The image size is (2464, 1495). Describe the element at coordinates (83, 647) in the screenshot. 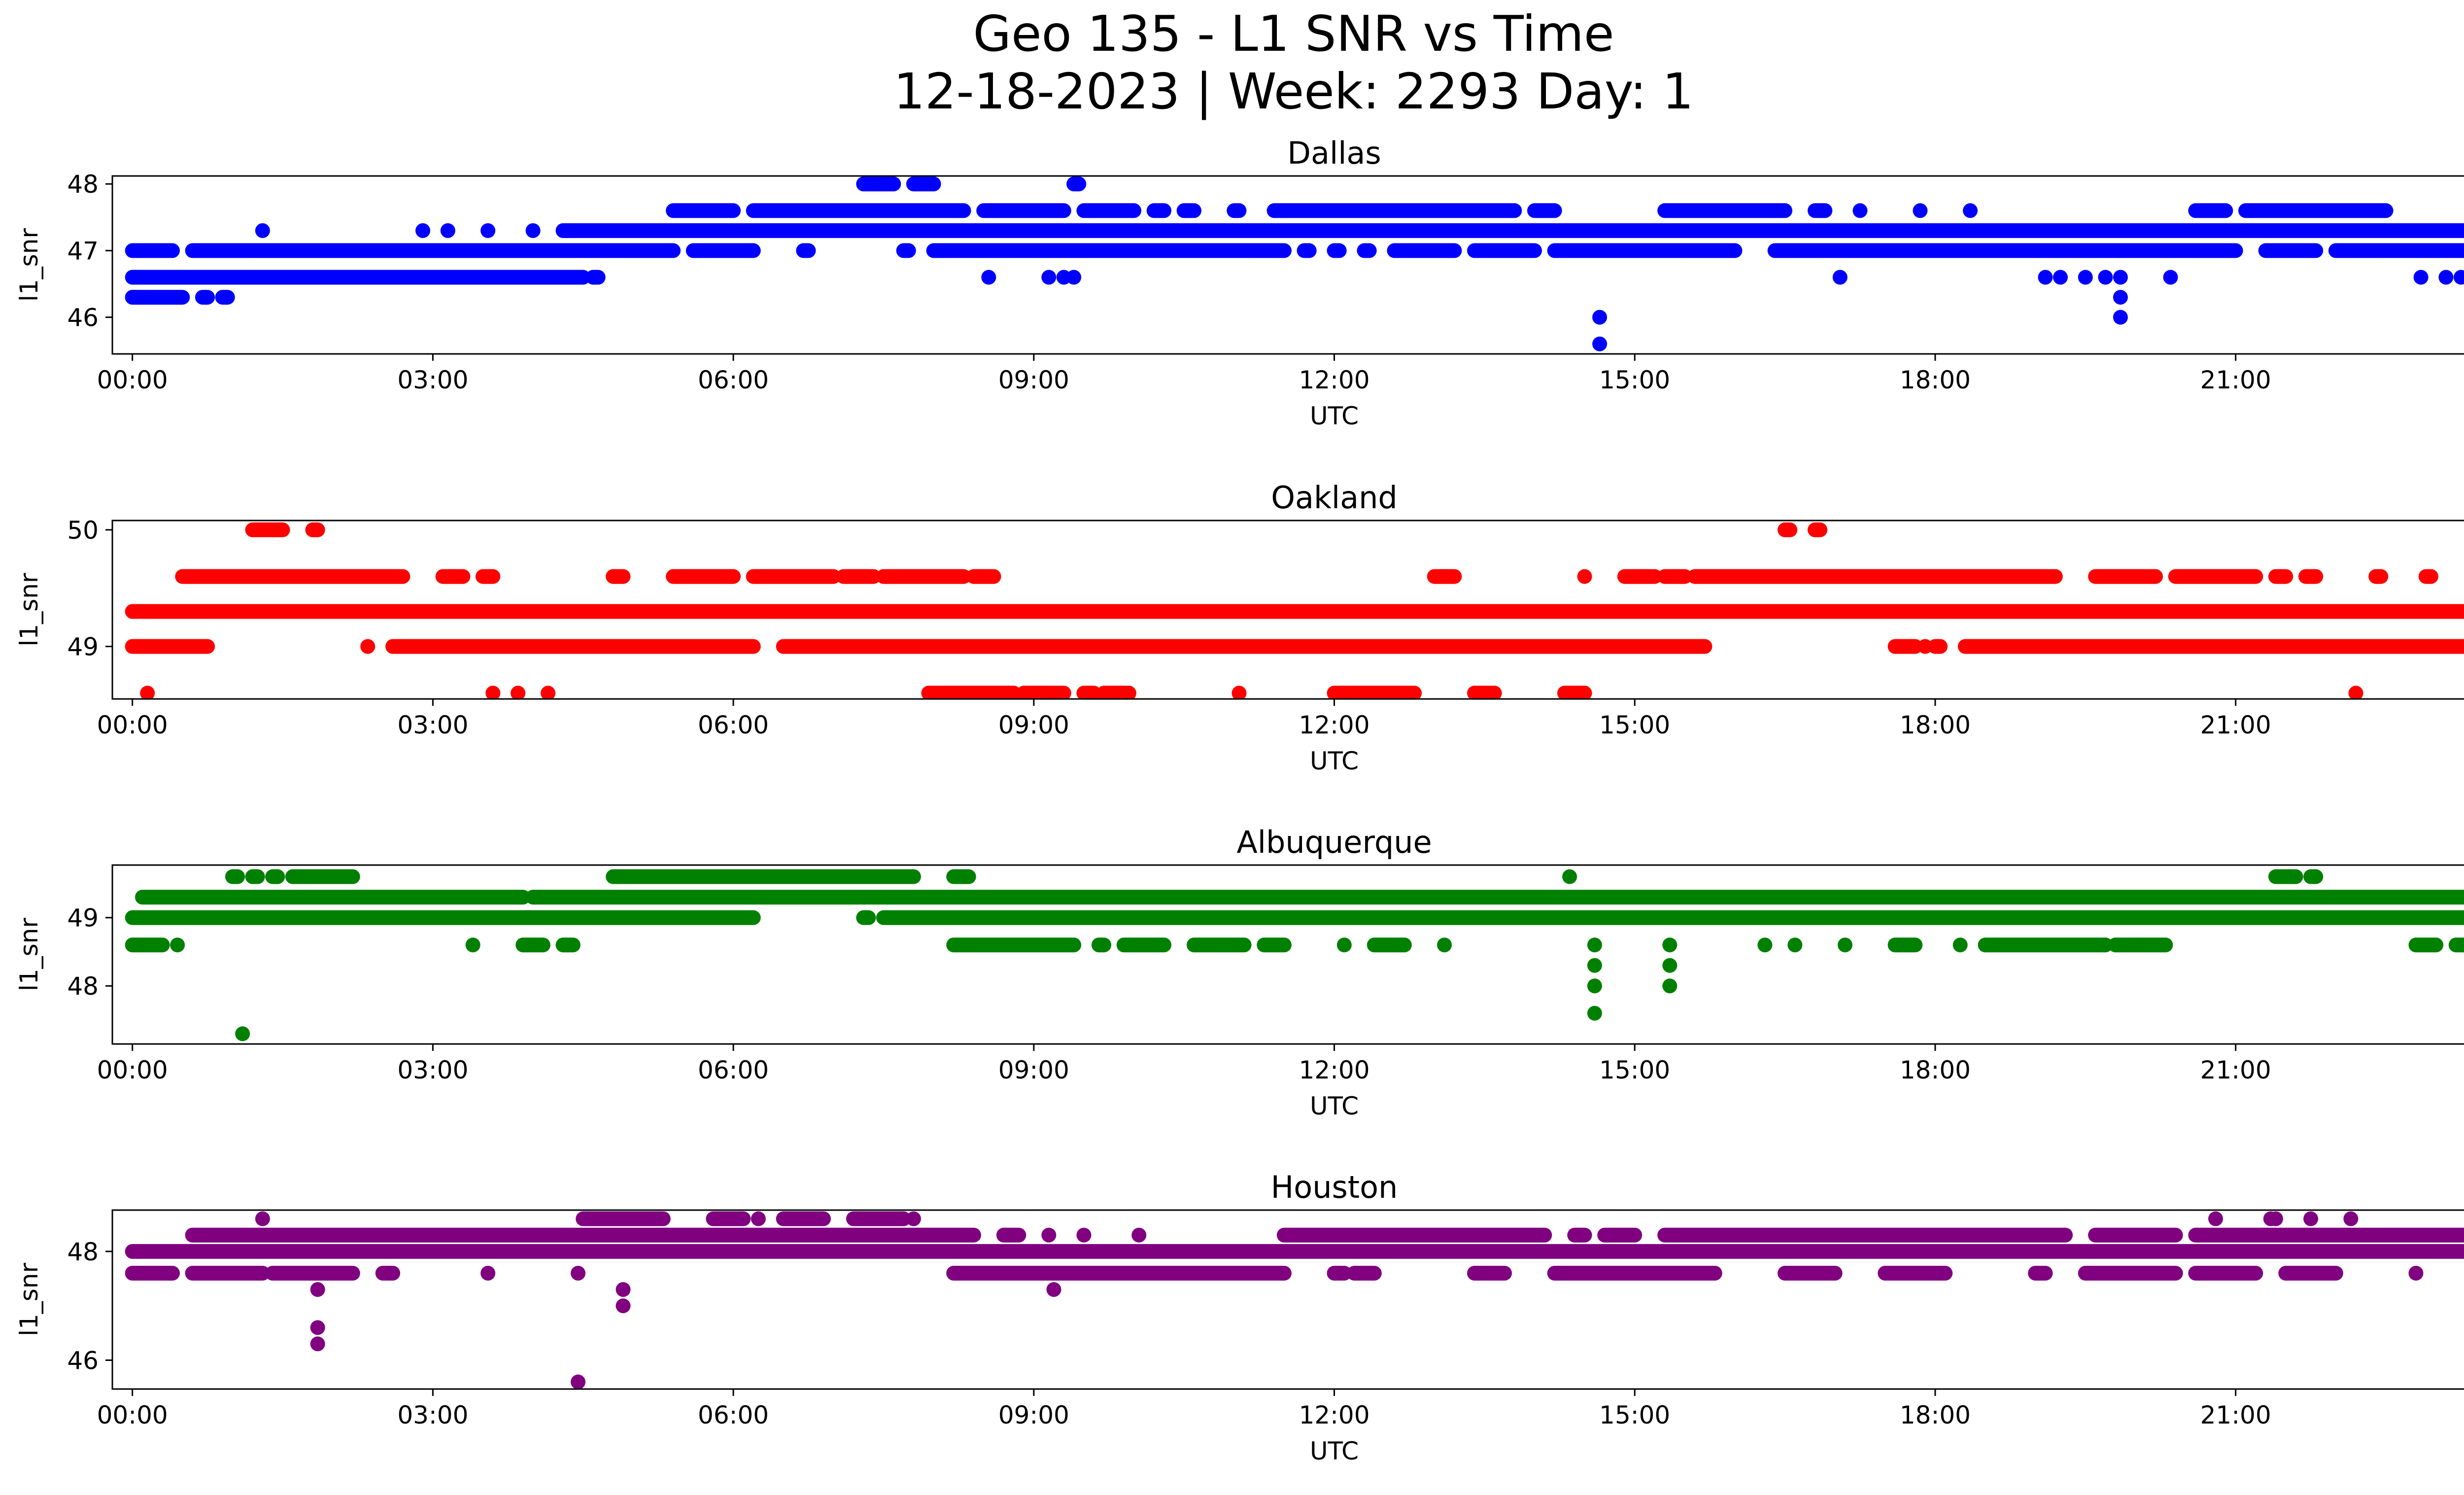

I see `y-tick-label: 49` at that location.